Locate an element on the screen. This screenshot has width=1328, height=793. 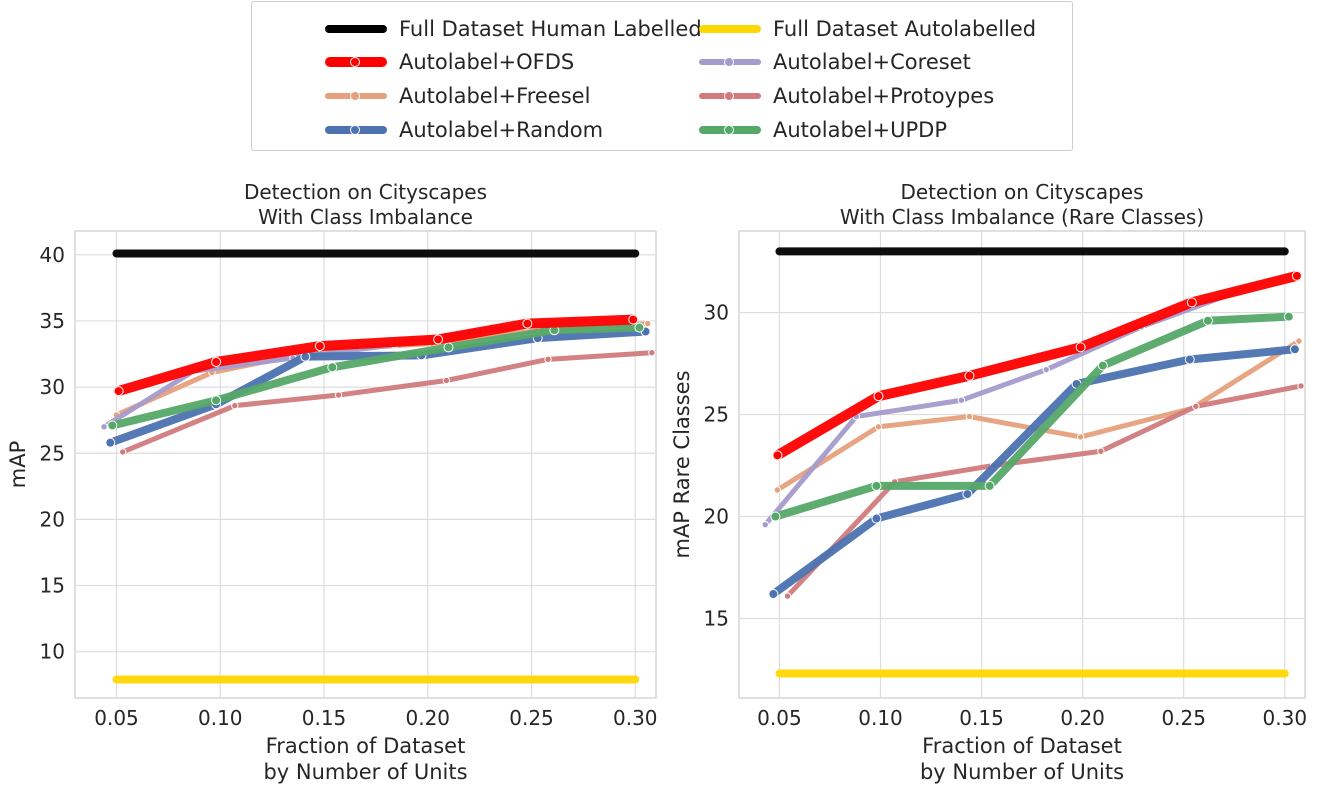
x-tick-label: 0.30 is located at coordinates (635, 718).